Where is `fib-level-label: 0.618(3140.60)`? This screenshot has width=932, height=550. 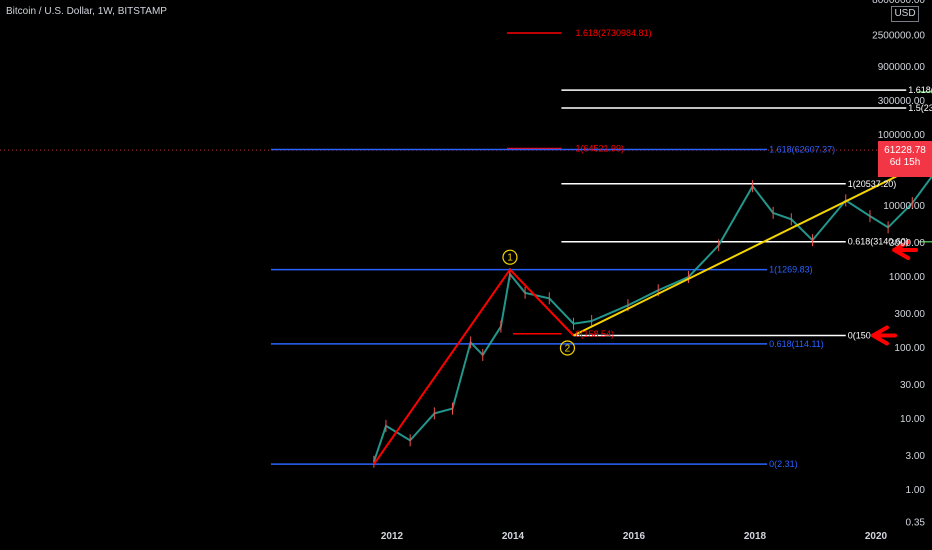
fib-level-label: 0.618(3140.60) is located at coordinates (878, 242).